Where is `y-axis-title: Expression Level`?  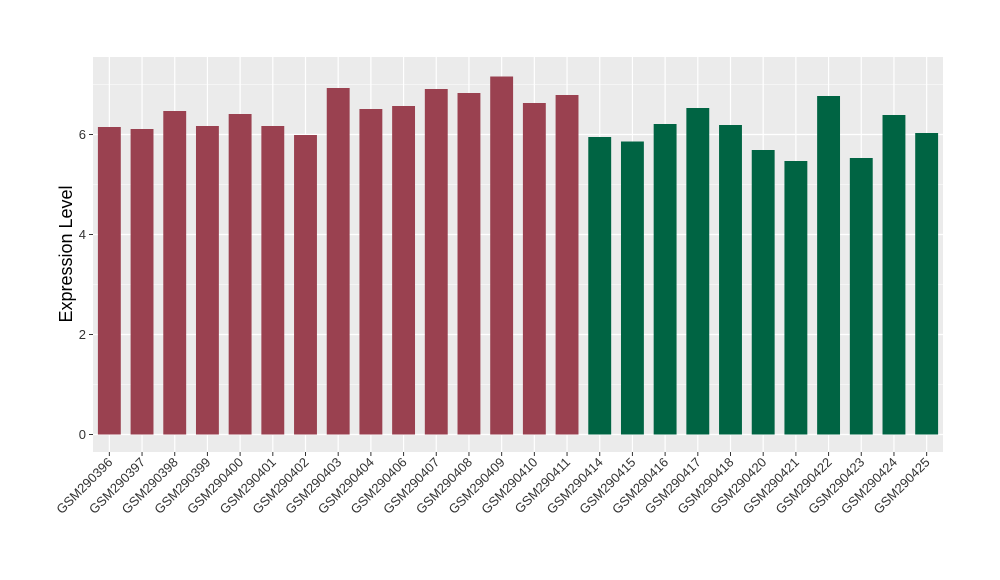
y-axis-title: Expression Level is located at coordinates (66, 253).